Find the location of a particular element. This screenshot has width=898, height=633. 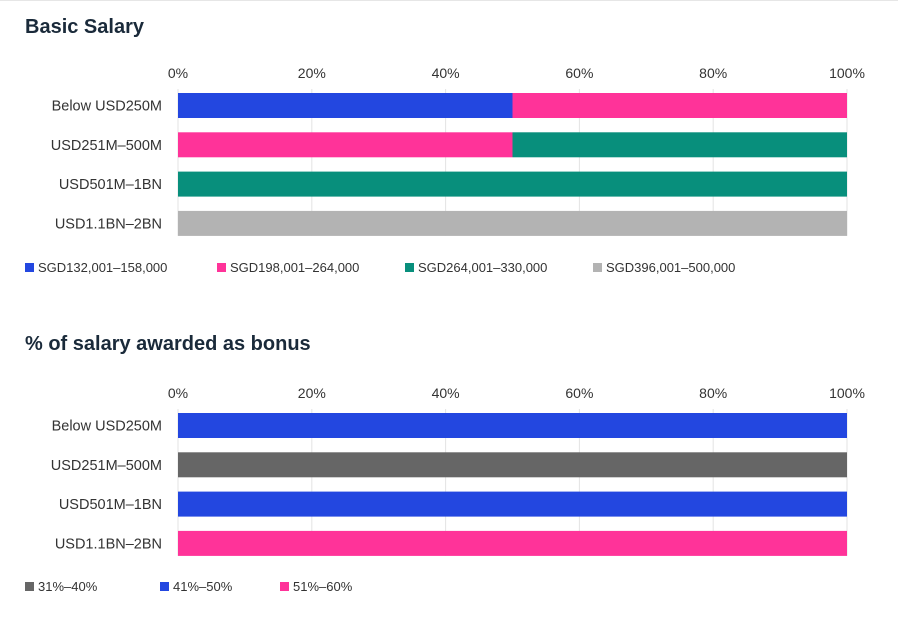

legend-item: 31%–40% is located at coordinates (92, 586).